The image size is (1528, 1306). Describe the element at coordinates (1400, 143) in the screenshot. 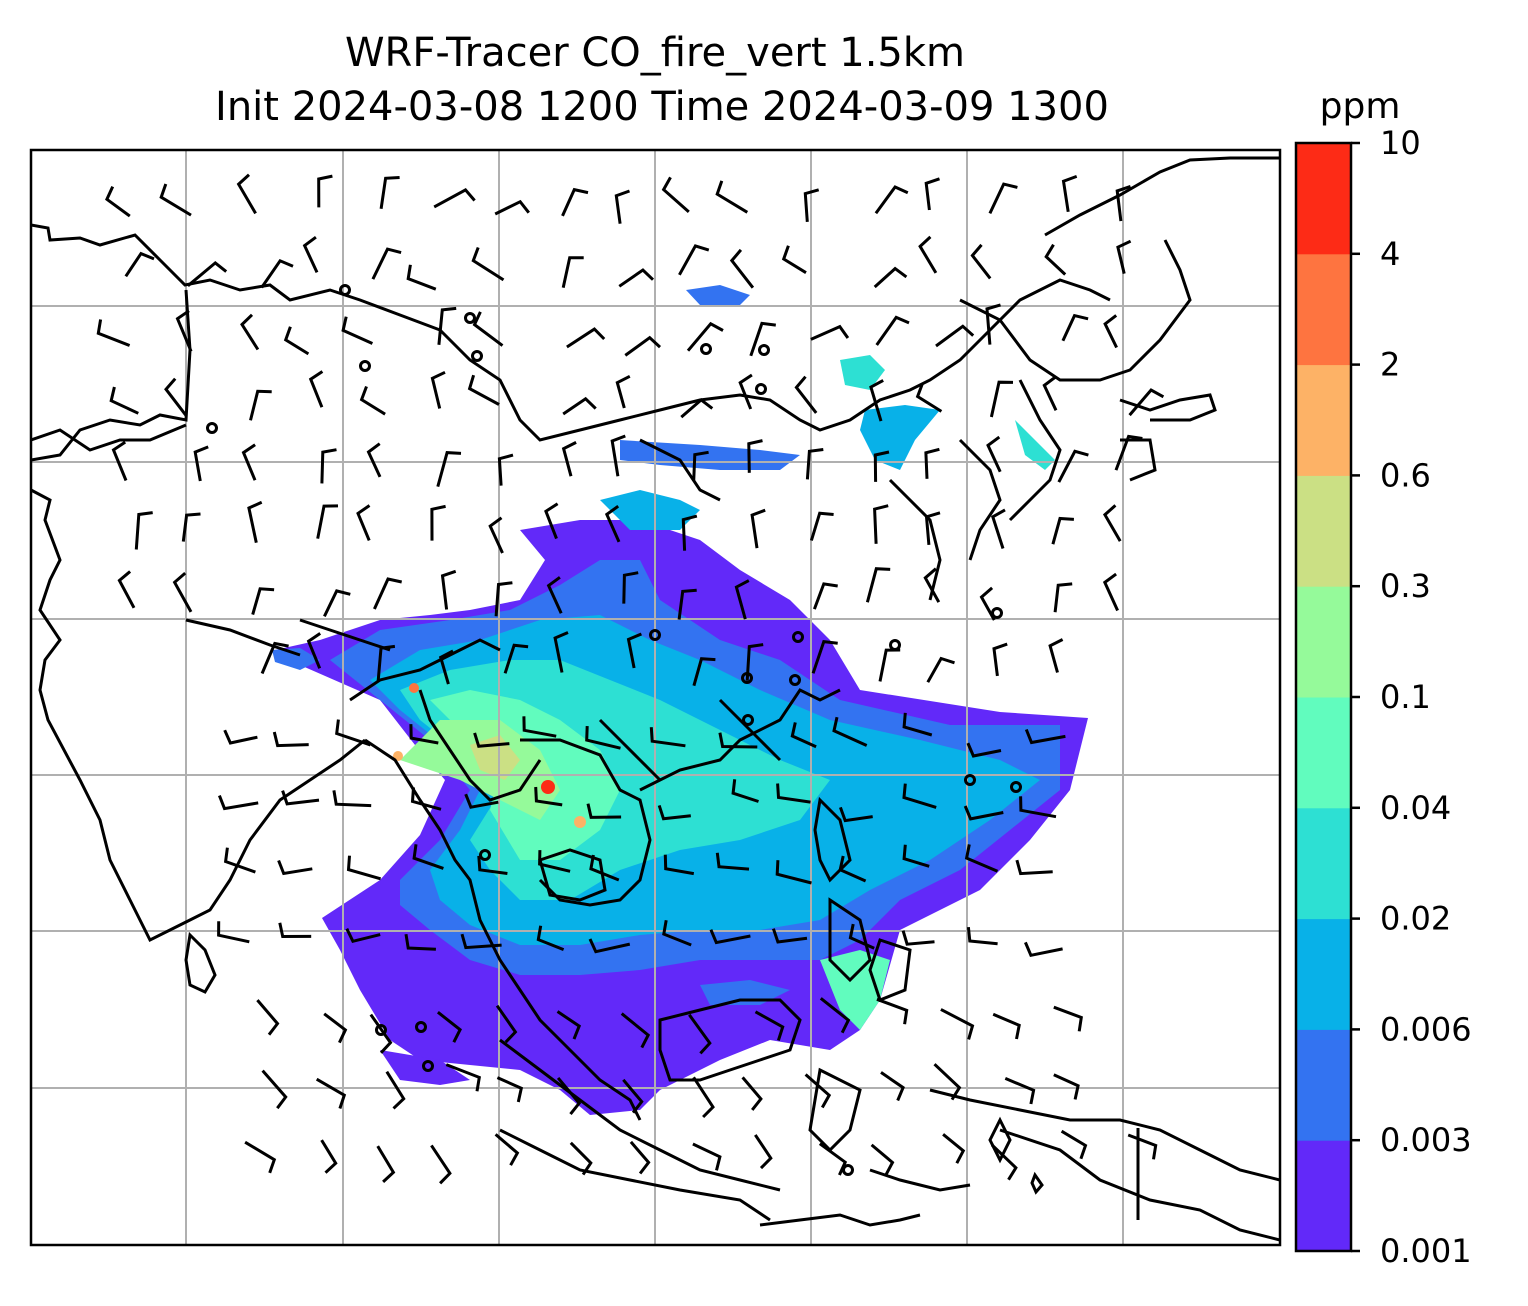

I see `colorbar-tick-label: 10` at that location.